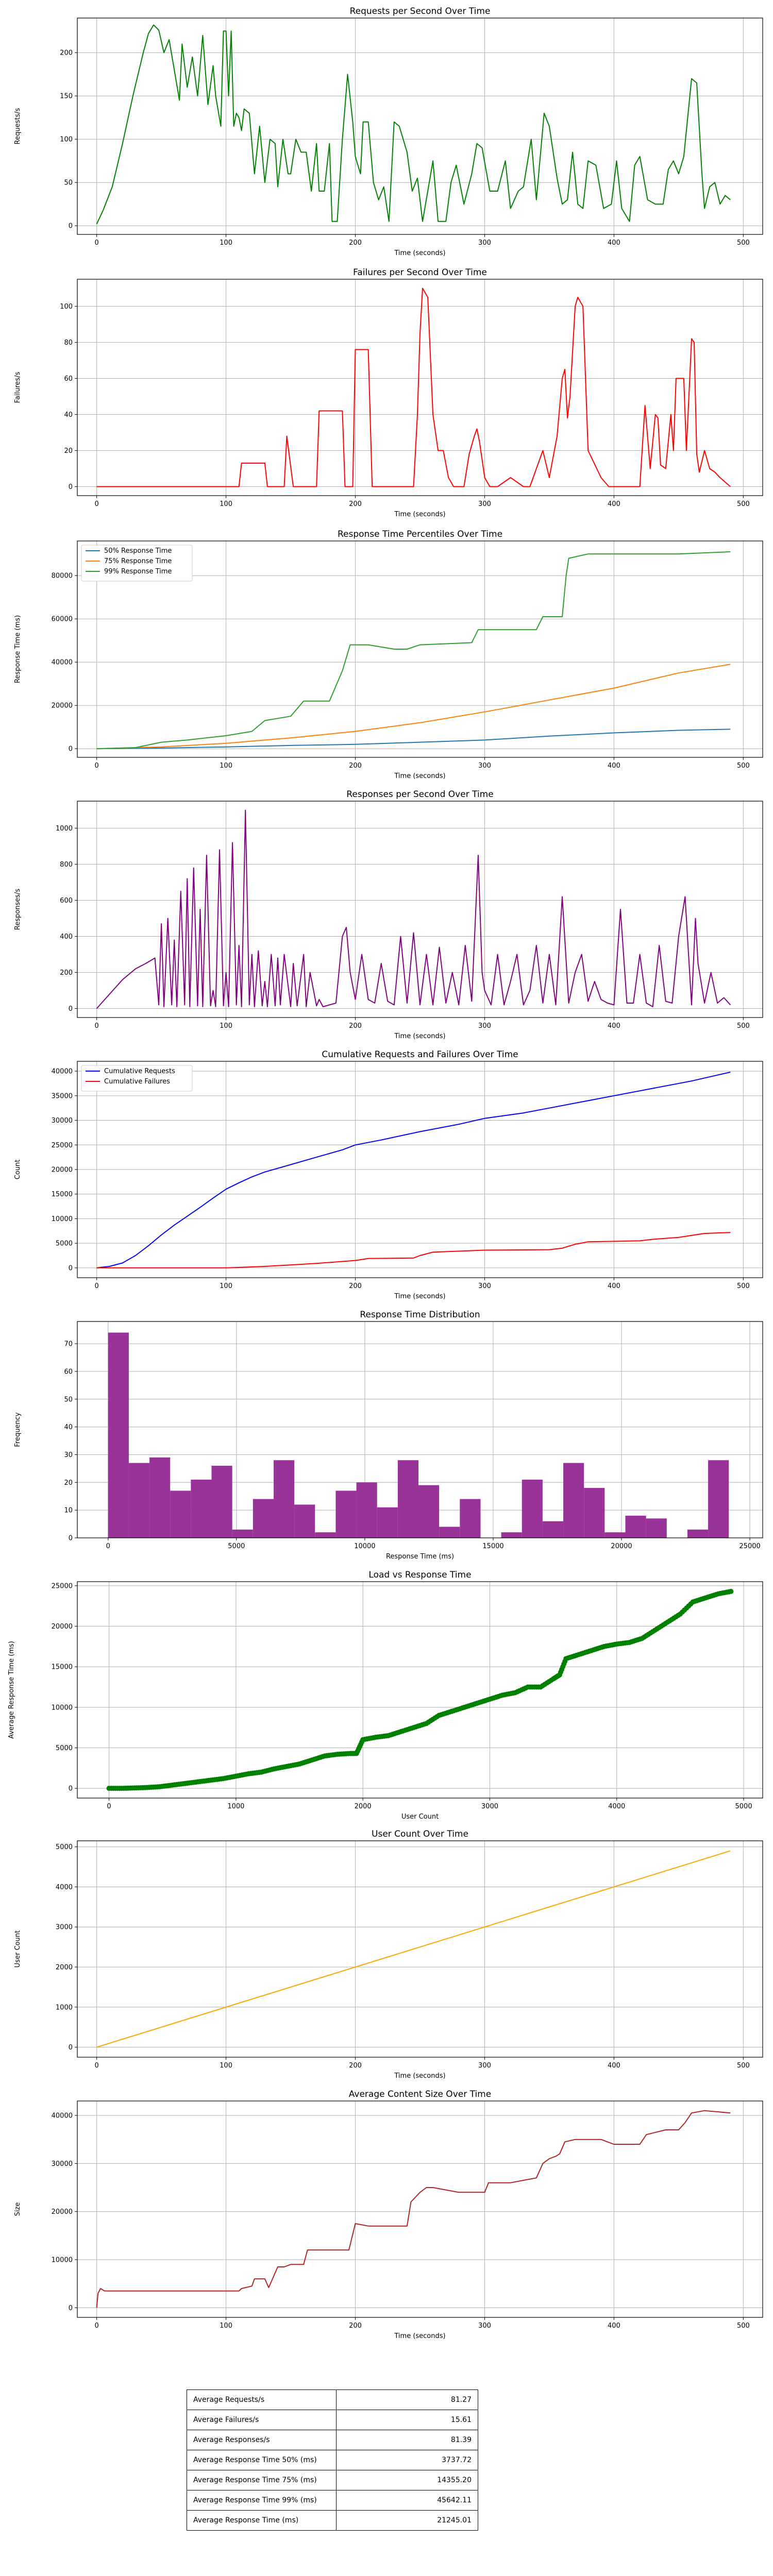  Describe the element at coordinates (66, 96) in the screenshot. I see `y-tick-label: 150` at that location.